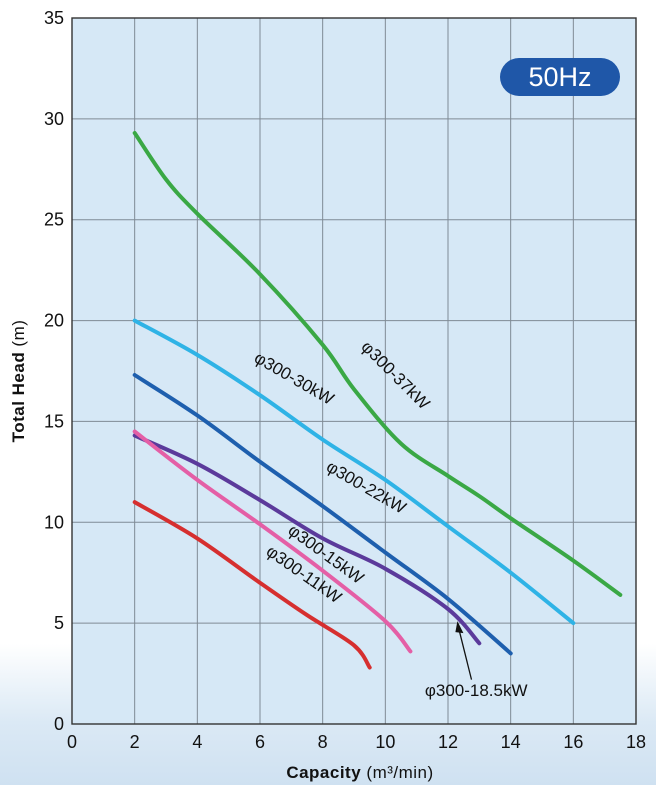 The image size is (656, 790). I want to click on y-tick-label: 5, so click(59, 623).